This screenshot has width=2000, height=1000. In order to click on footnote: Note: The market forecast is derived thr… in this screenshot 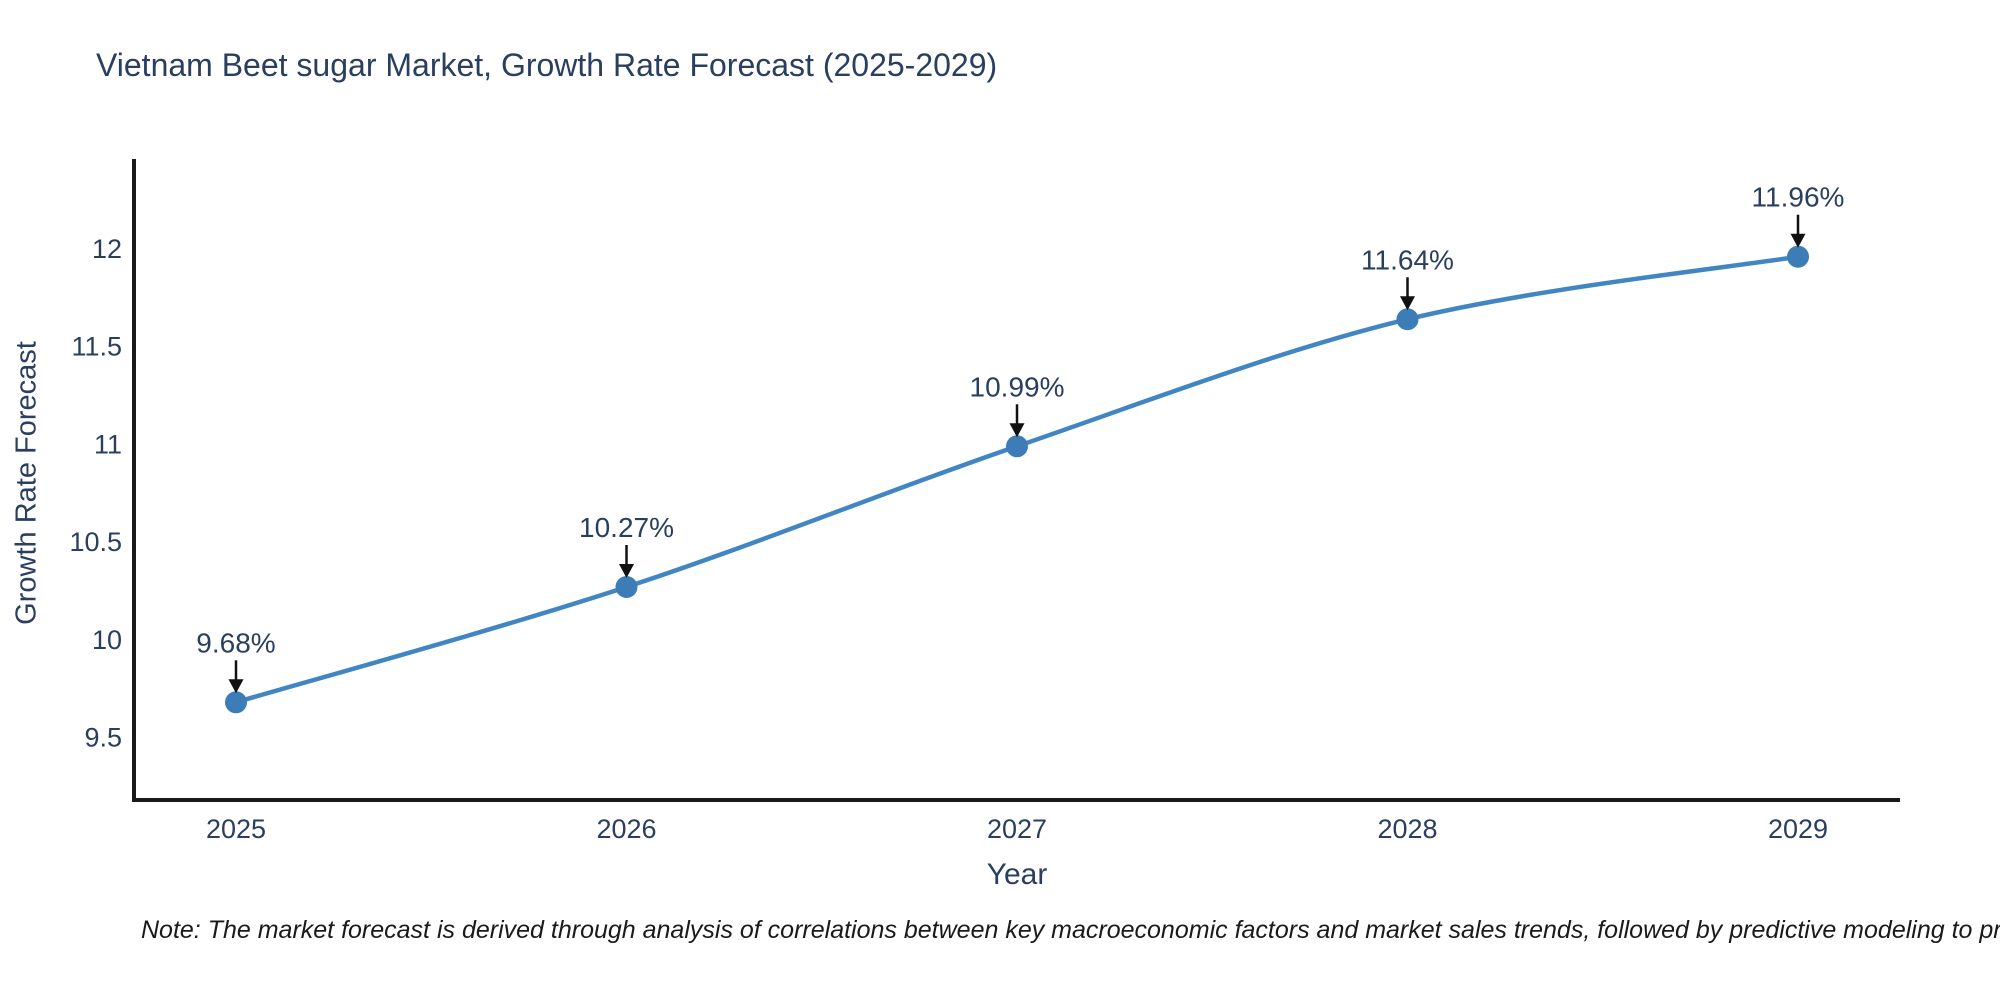, I will do `click(1070, 930)`.